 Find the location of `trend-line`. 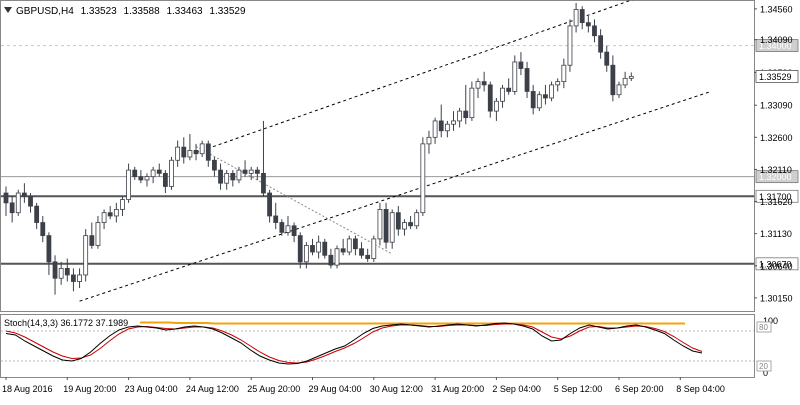

trend-line is located at coordinates (294, 200).